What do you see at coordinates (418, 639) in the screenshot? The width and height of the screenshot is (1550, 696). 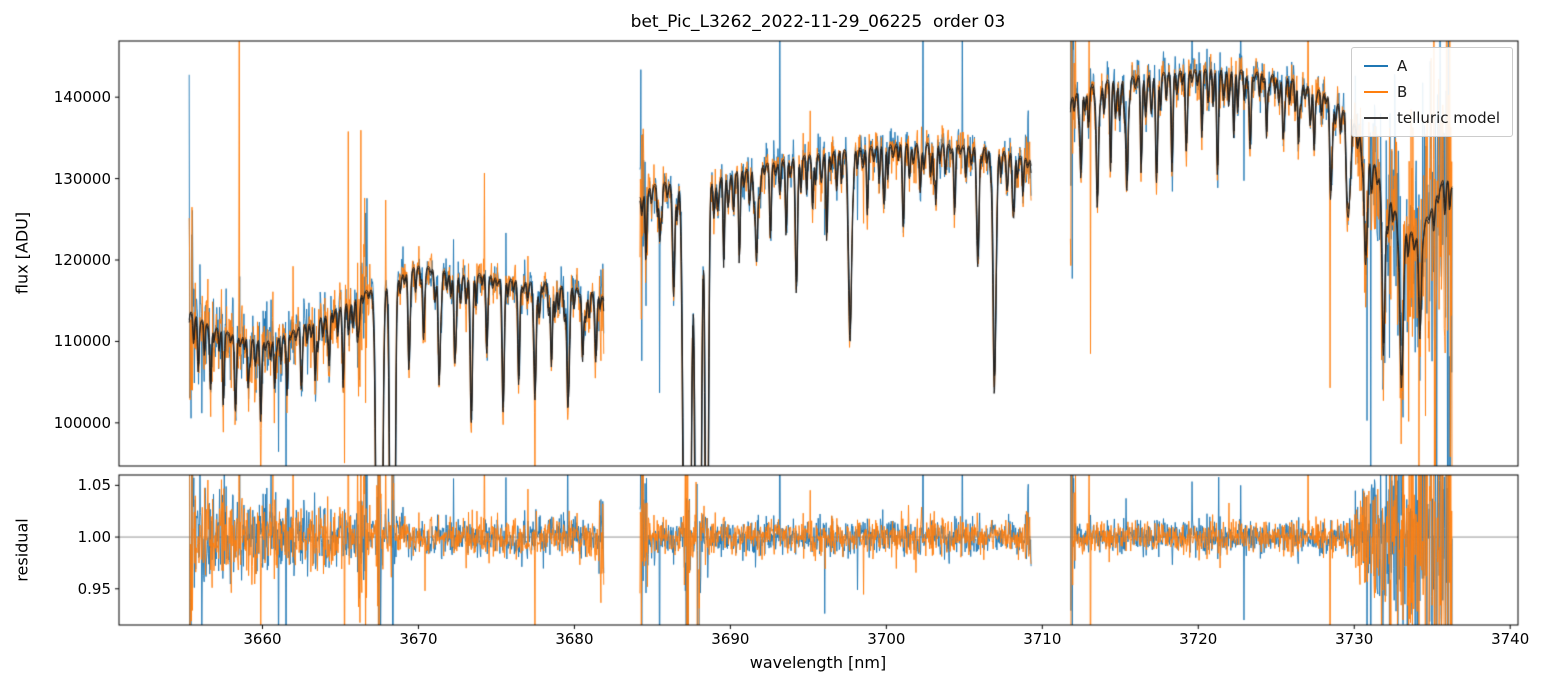 I see `x-tick-label: 3670` at bounding box center [418, 639].